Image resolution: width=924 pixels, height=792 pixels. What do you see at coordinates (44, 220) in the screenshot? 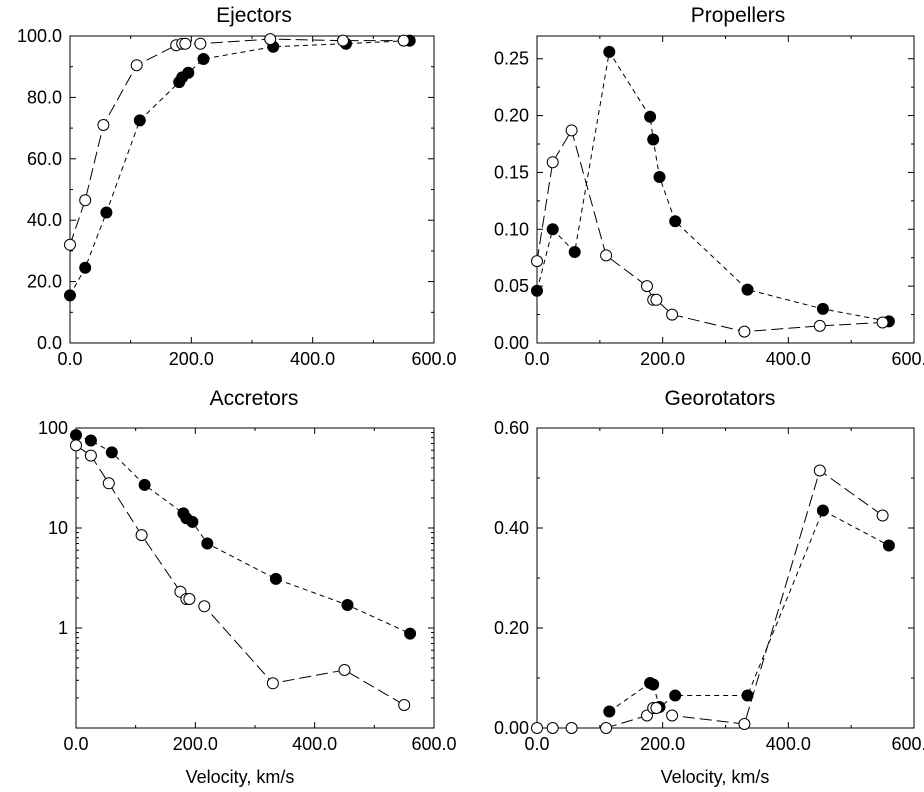
I see `y-tick-label: 40.0` at bounding box center [44, 220].